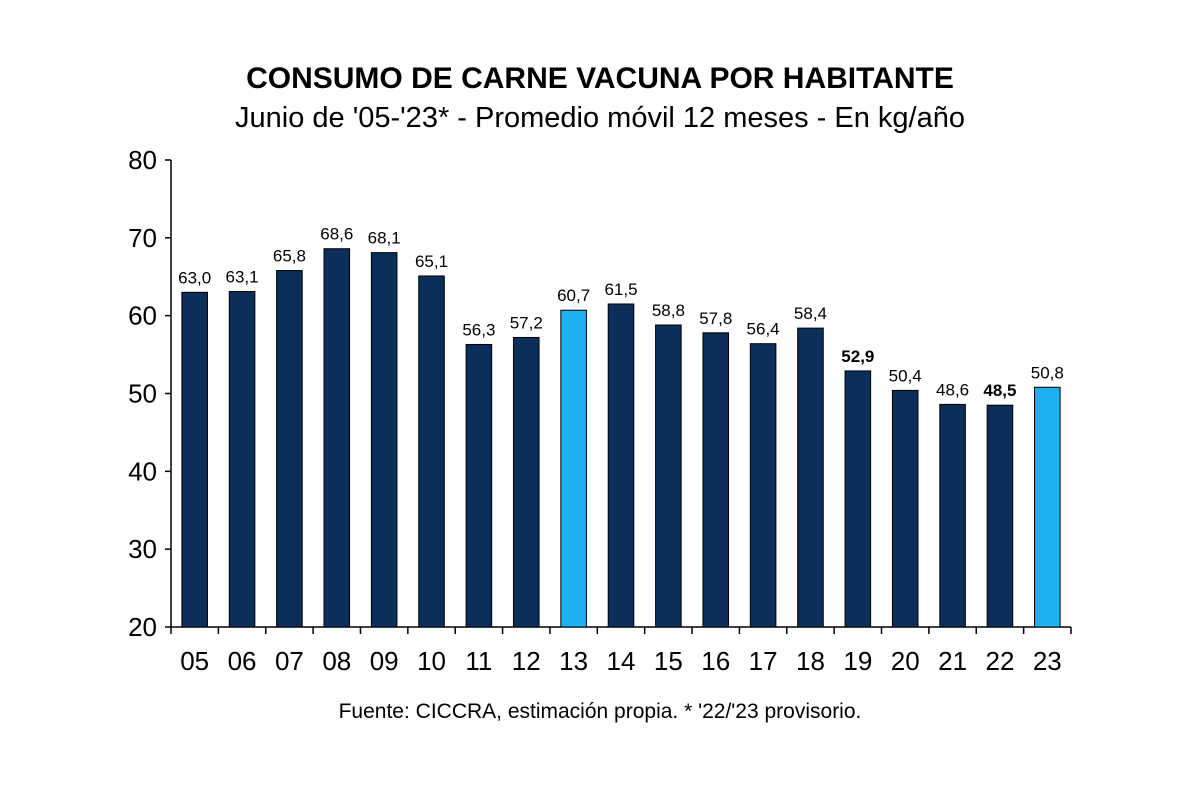 This screenshot has height=800, width=1200. What do you see at coordinates (478, 661) in the screenshot?
I see `x-tick-label: 11` at bounding box center [478, 661].